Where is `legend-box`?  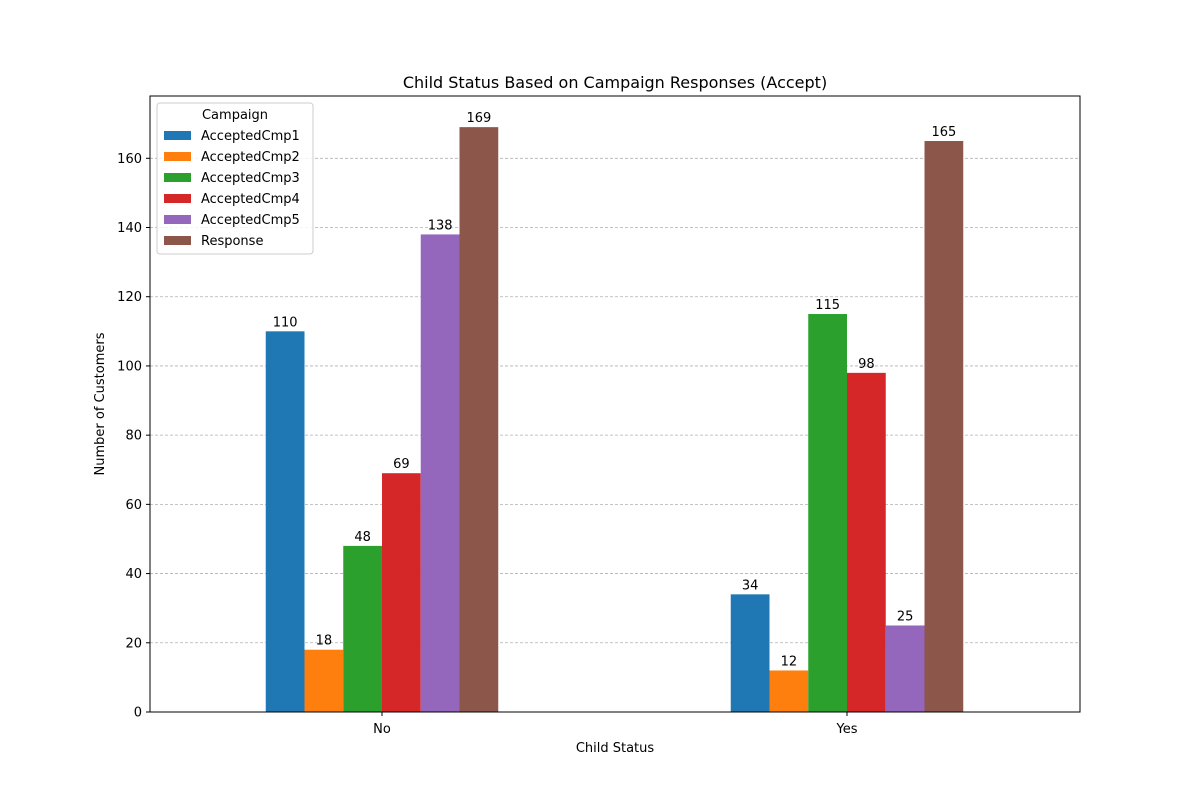
legend-box is located at coordinates (235, 178).